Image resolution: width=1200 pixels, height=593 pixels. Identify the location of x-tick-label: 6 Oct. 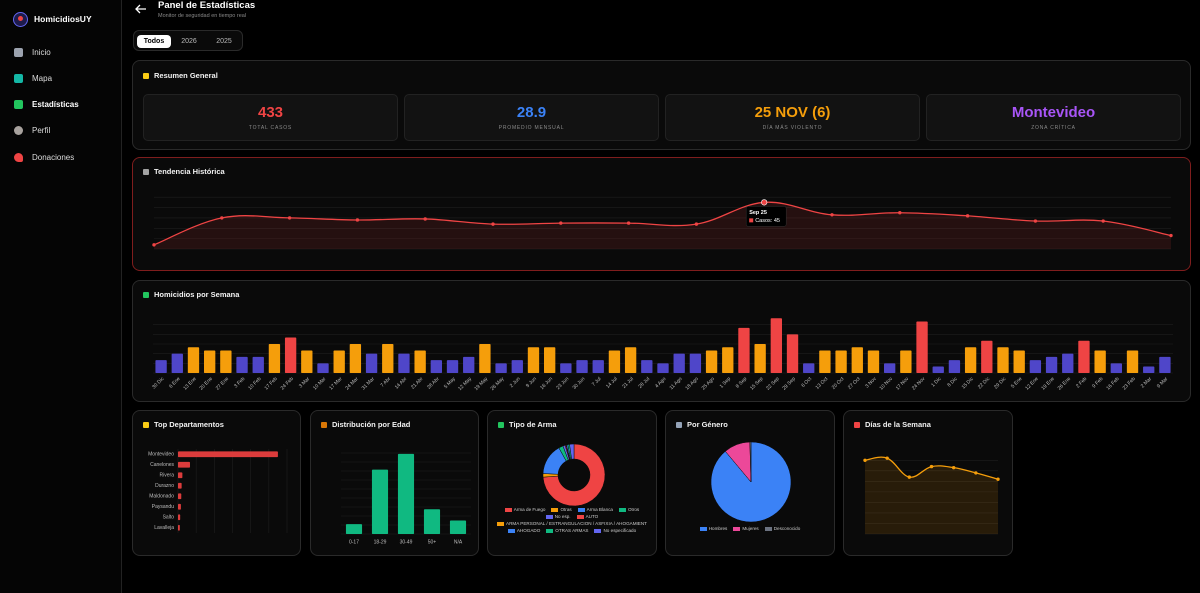
(806, 382).